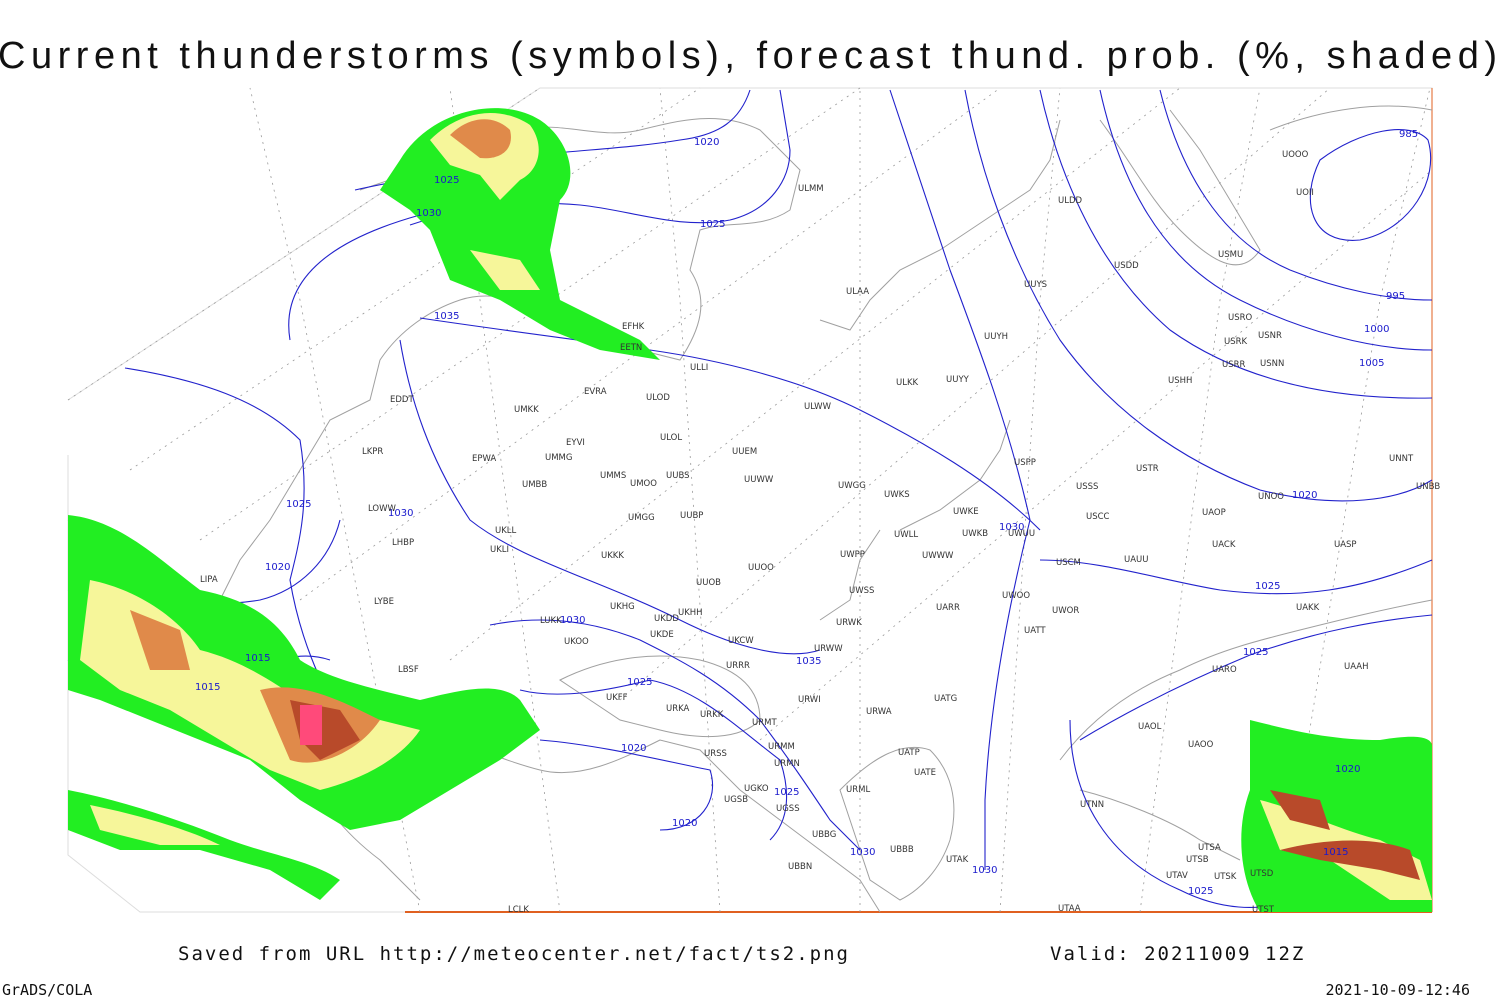 The height and width of the screenshot is (1000, 1500). I want to click on station-label: EFHK, so click(633, 327).